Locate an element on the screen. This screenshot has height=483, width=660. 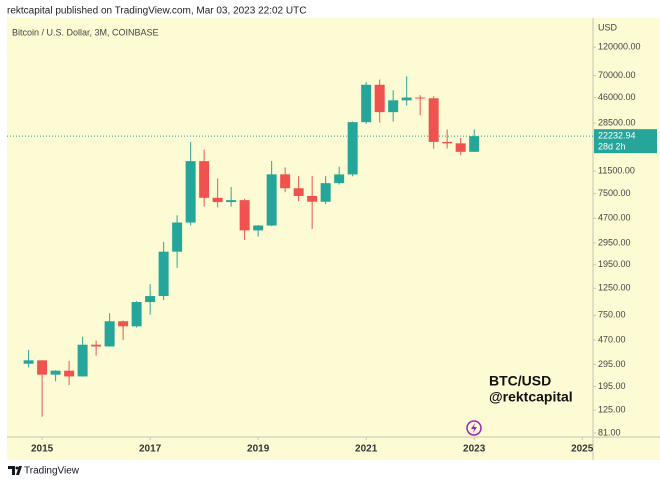
axis-unit: USD is located at coordinates (608, 27).